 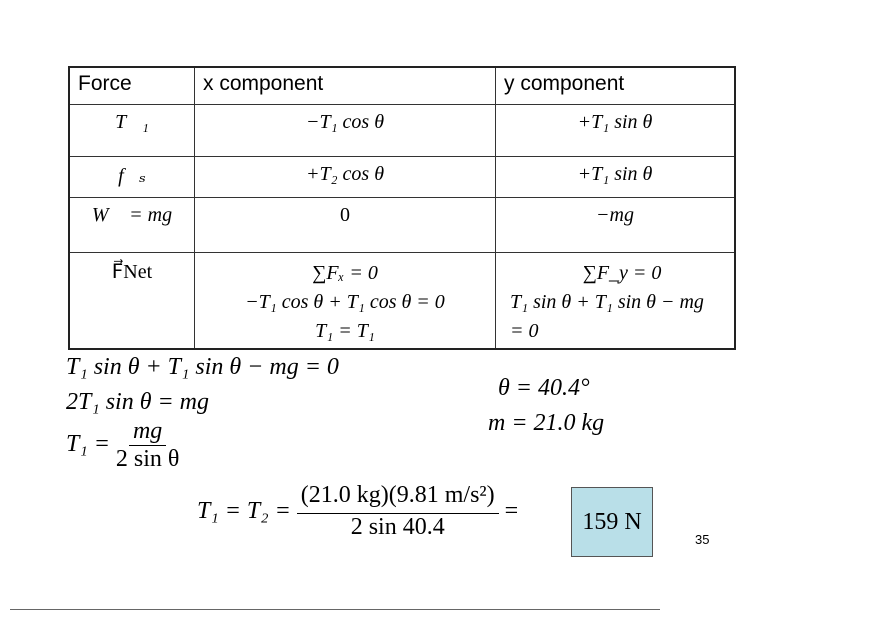 What do you see at coordinates (131, 177) in the screenshot?
I see `force-cell: f⃗ₛ` at bounding box center [131, 177].